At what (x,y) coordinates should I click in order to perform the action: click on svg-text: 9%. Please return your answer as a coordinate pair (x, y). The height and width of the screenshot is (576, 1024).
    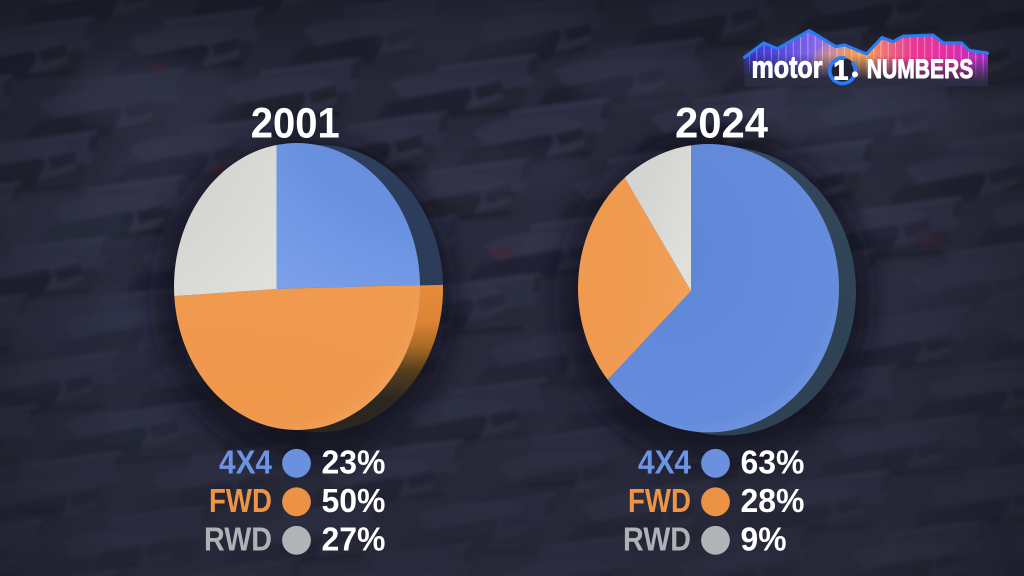
    Looking at the image, I should click on (764, 539).